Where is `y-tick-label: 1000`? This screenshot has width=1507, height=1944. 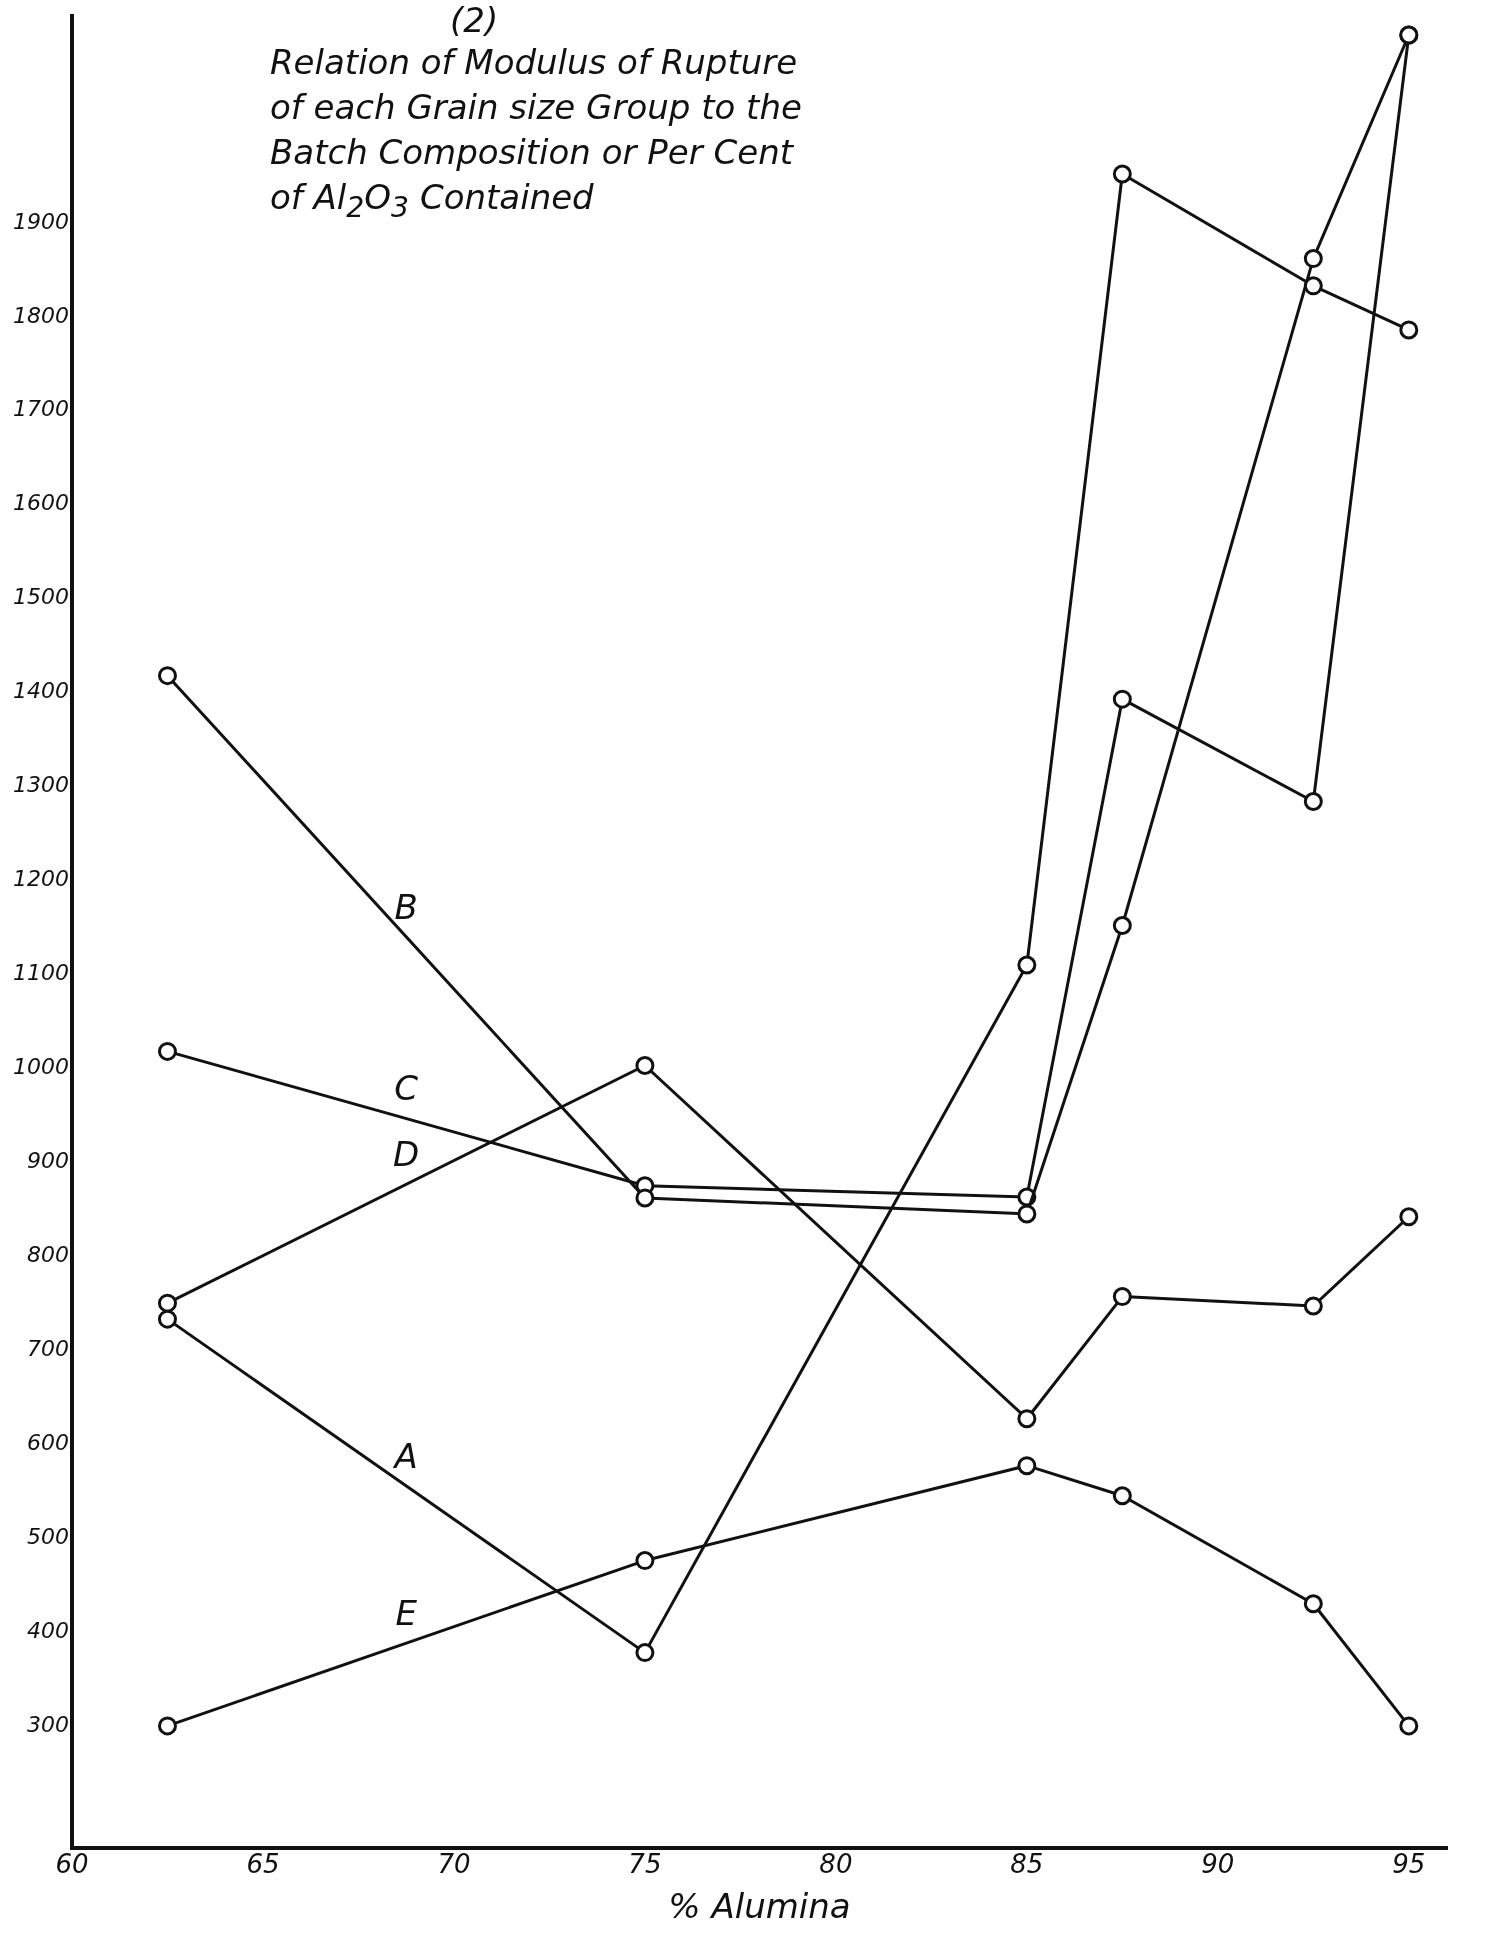
y-tick-label: 1000 is located at coordinates (40, 1067).